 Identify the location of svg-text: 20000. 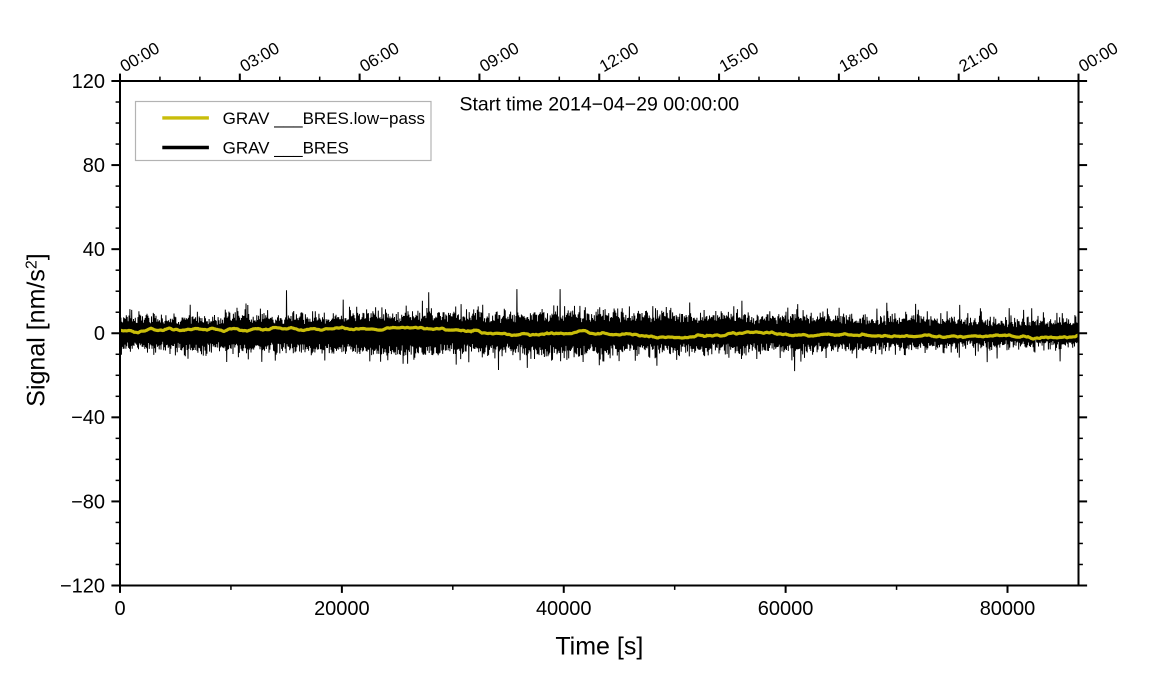
(342, 609).